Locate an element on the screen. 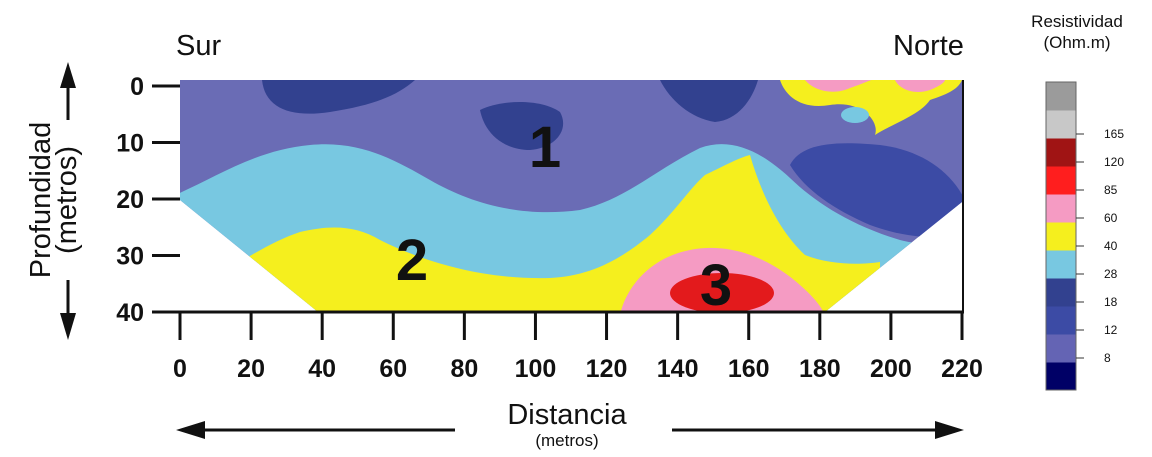  y-axis-down-arrow is located at coordinates (68, 310).